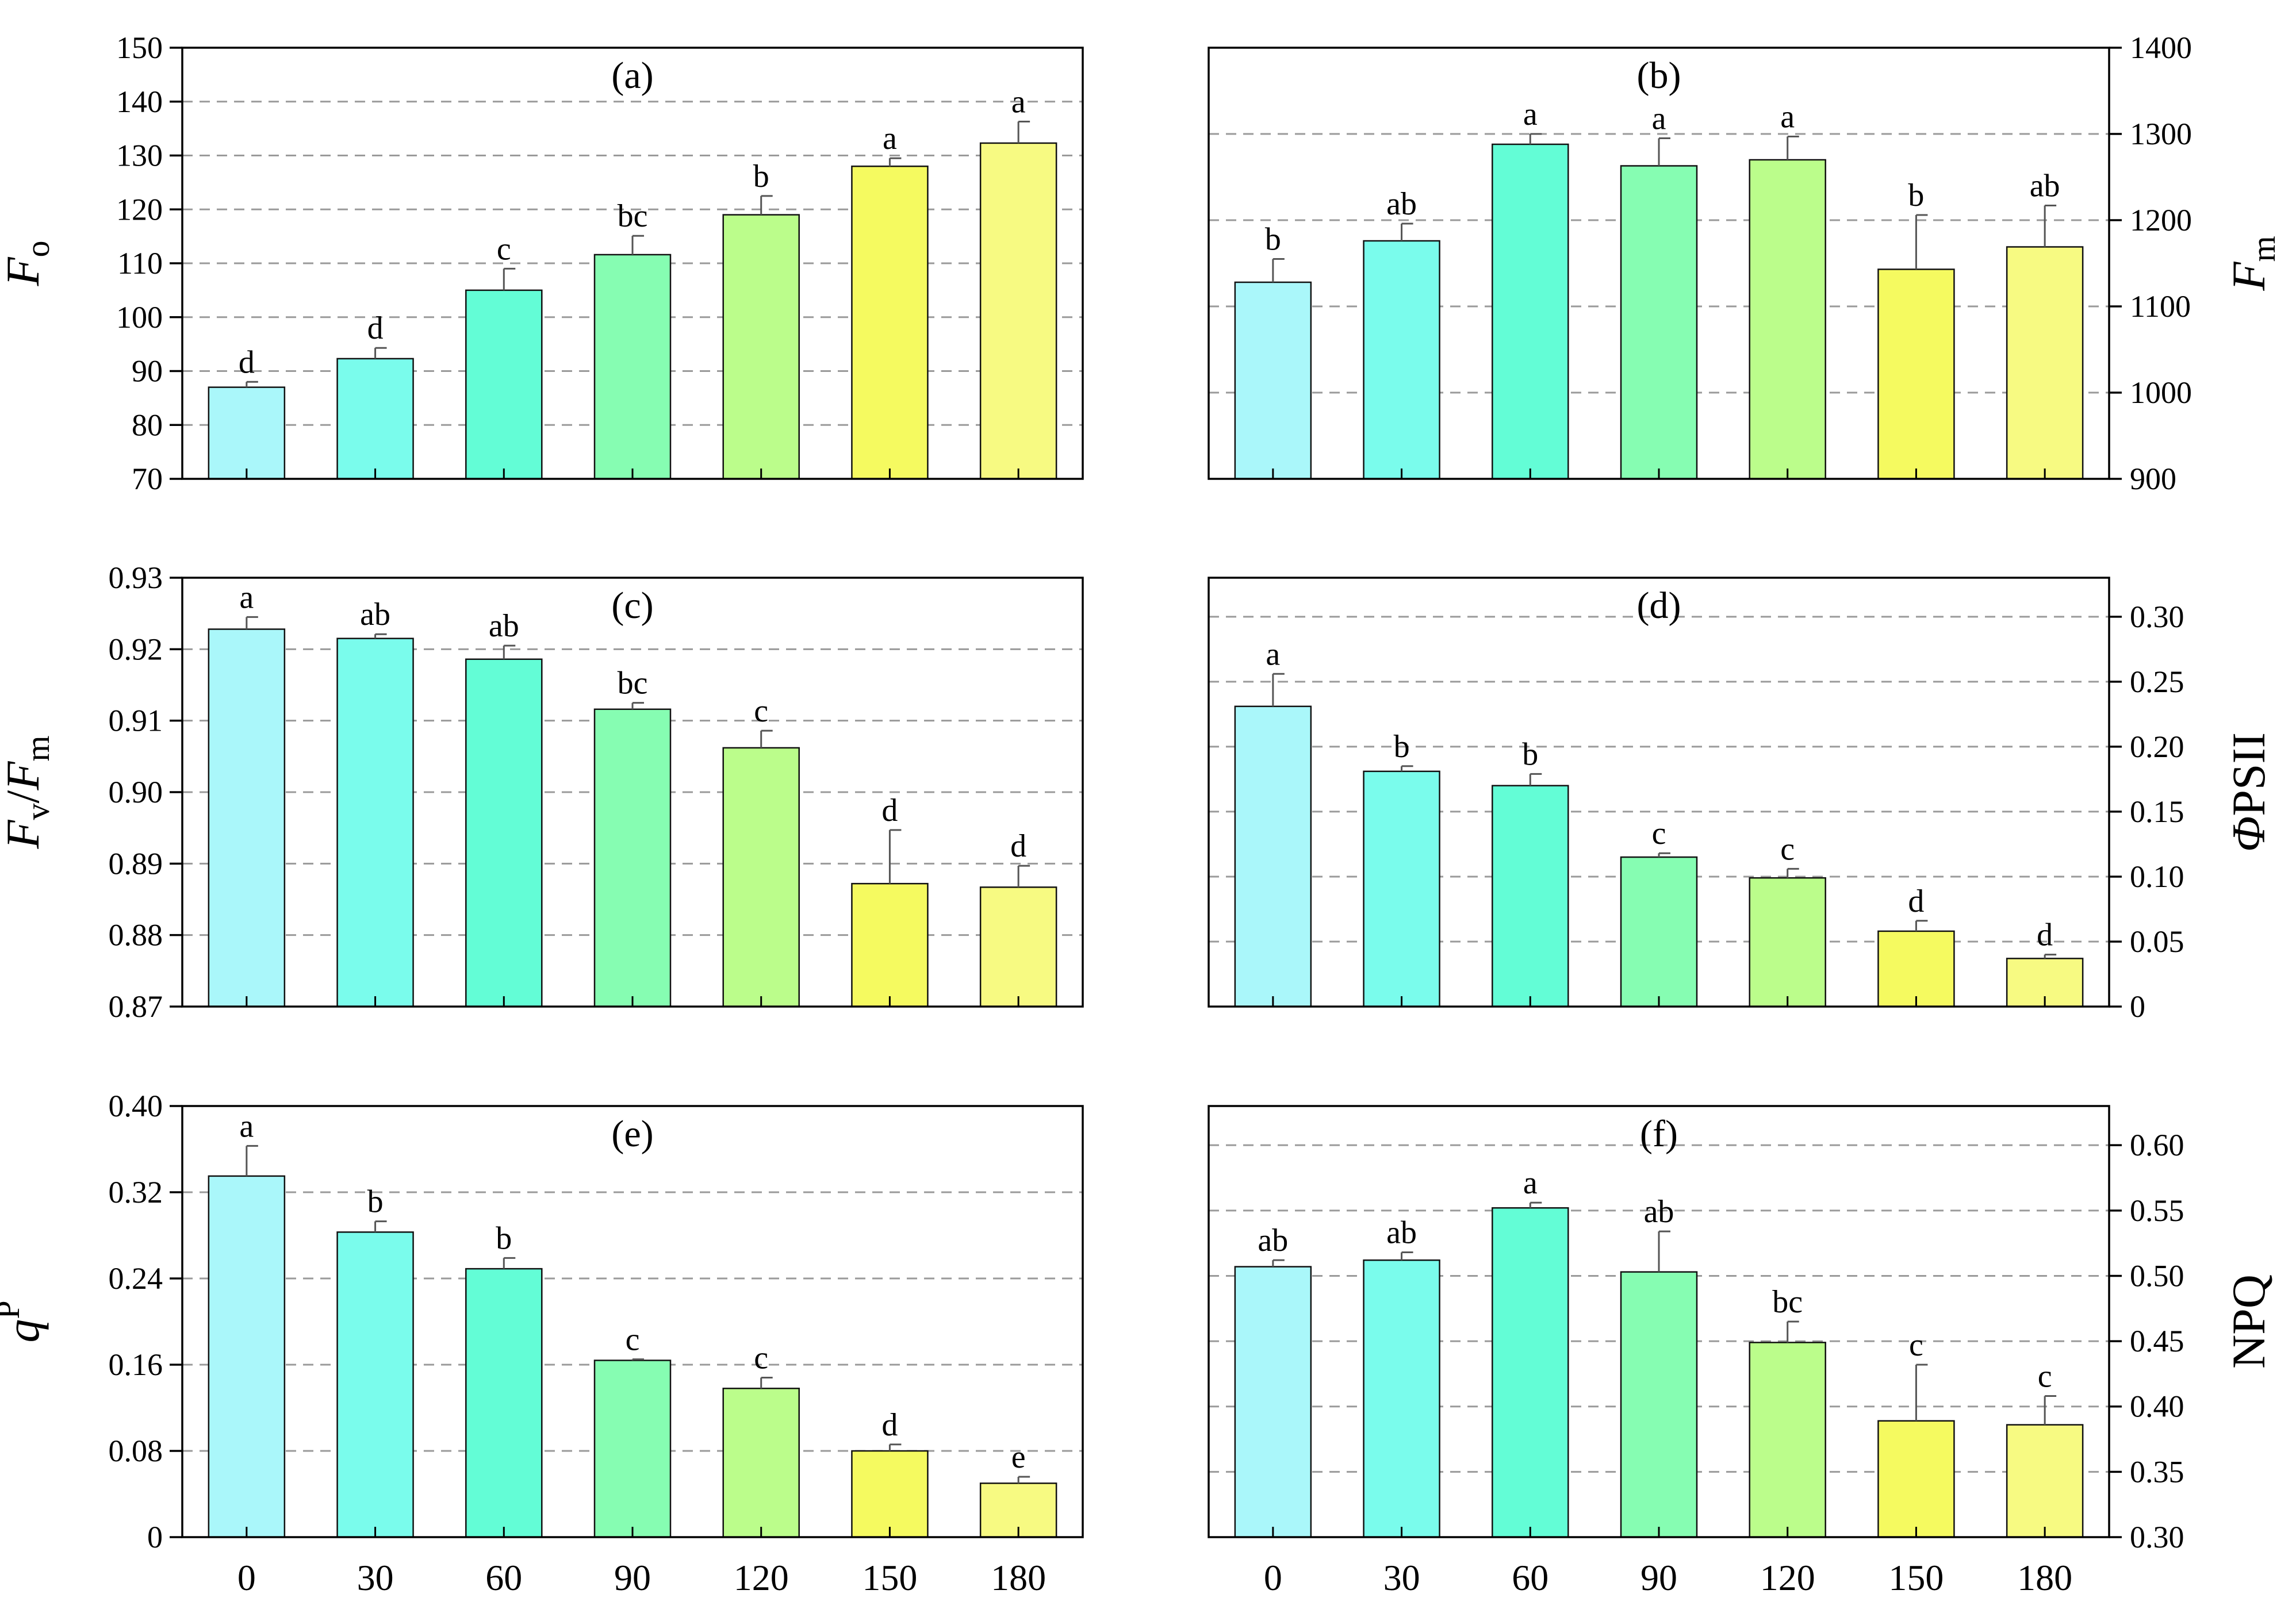  Describe the element at coordinates (2157, 1407) in the screenshot. I see `y-tick-label: 0.40` at that location.